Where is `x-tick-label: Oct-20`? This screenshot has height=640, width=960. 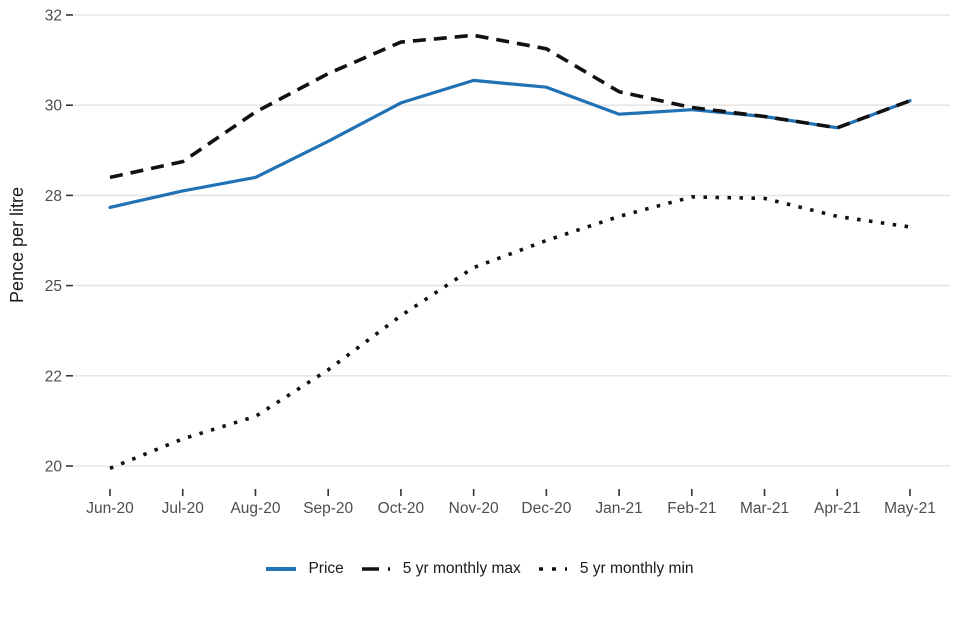
x-tick-label: Oct-20 is located at coordinates (401, 508).